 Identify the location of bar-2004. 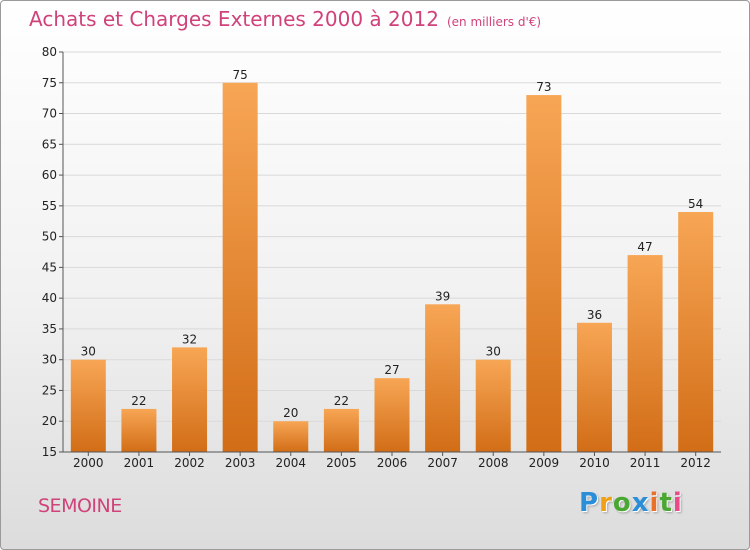
(291, 436).